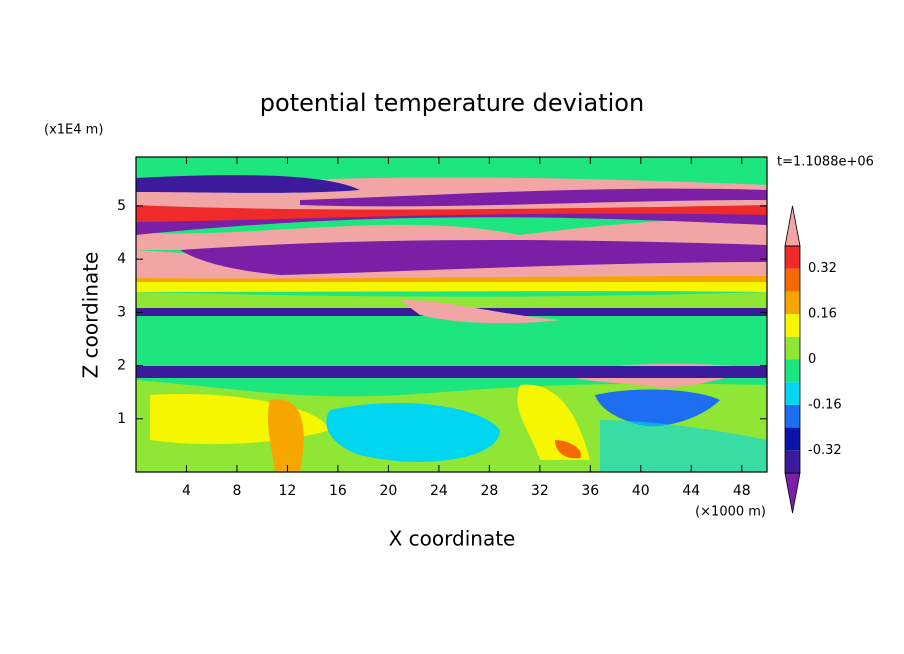 The width and height of the screenshot is (904, 654). Describe the element at coordinates (121, 312) in the screenshot. I see `y-tick-label: 3` at that location.